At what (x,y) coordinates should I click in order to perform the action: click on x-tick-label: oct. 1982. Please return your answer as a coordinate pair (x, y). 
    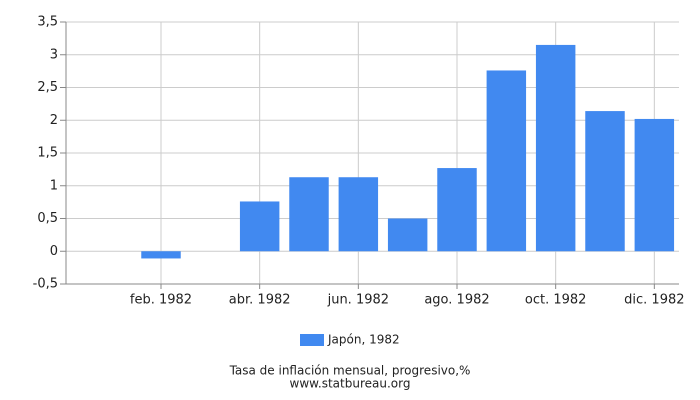
    Looking at the image, I should click on (556, 300).